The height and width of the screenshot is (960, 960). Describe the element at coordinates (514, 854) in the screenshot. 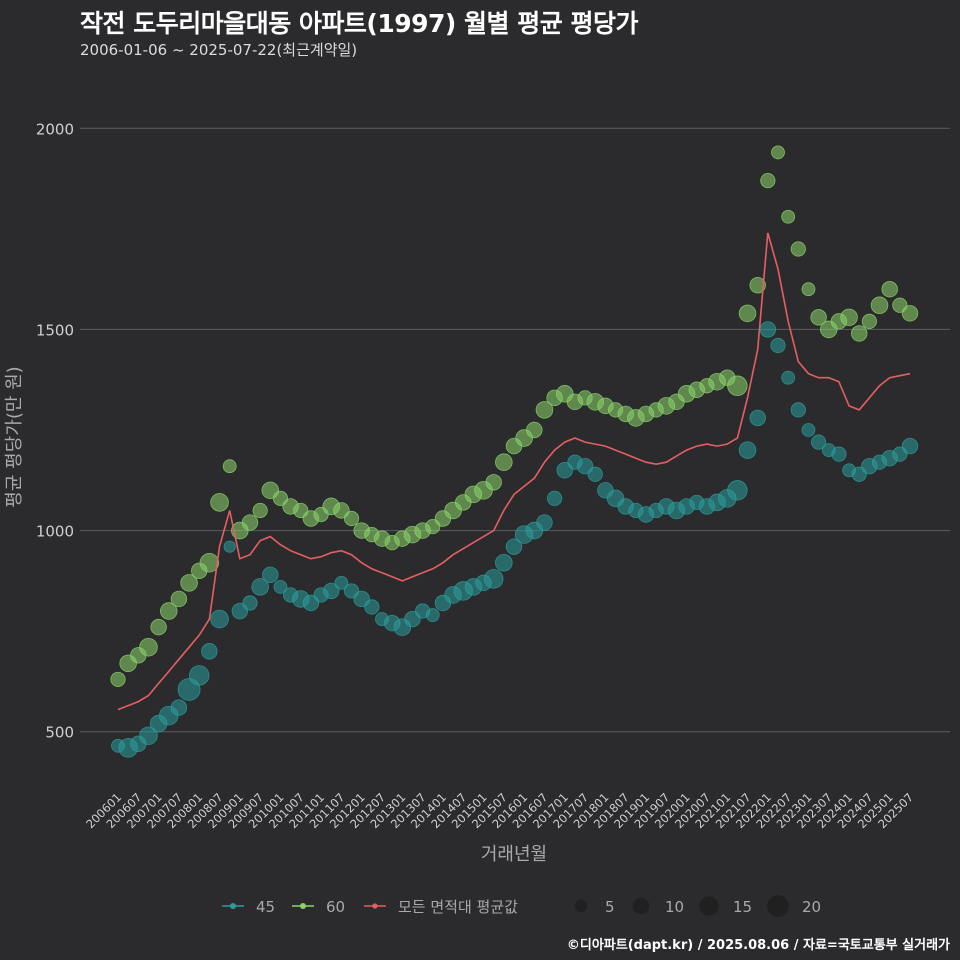

I see `x-axis-label: 거래년월` at that location.